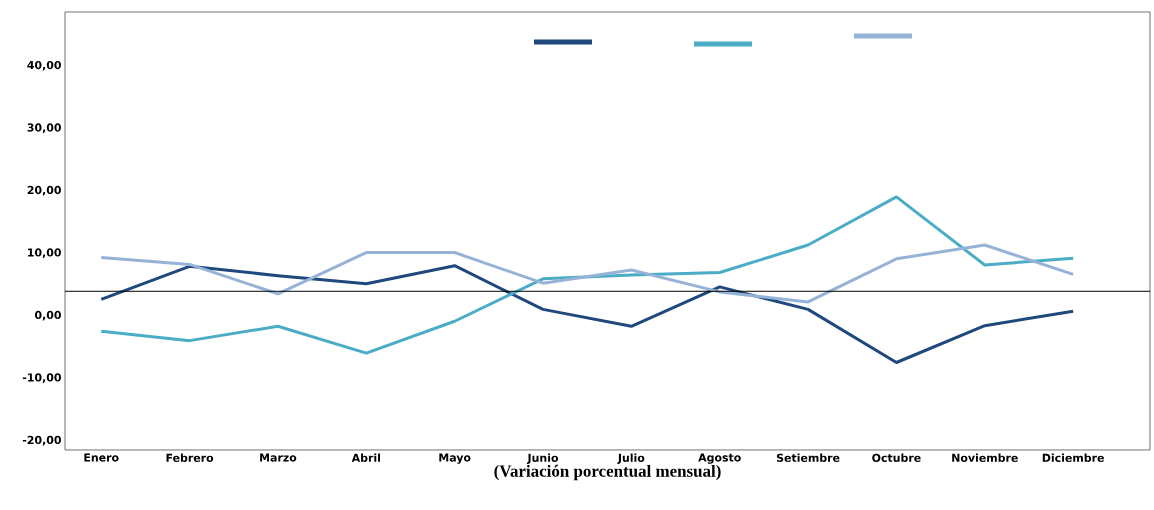 The height and width of the screenshot is (510, 1154). I want to click on x-tick-label: Setiembre, so click(808, 457).